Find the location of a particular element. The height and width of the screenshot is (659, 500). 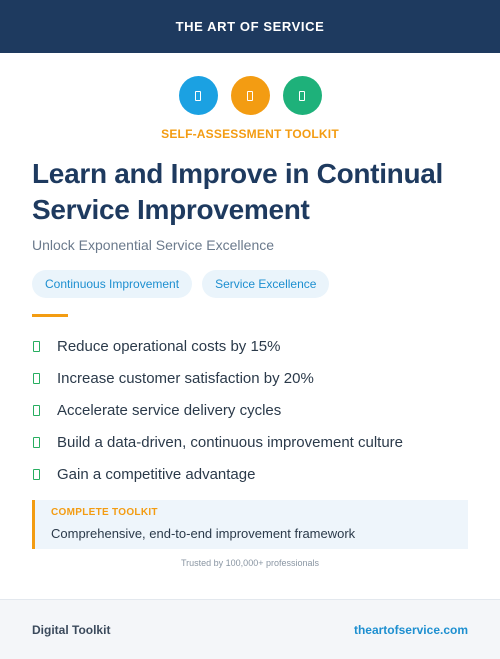

green-badge-icon is located at coordinates (302, 95).